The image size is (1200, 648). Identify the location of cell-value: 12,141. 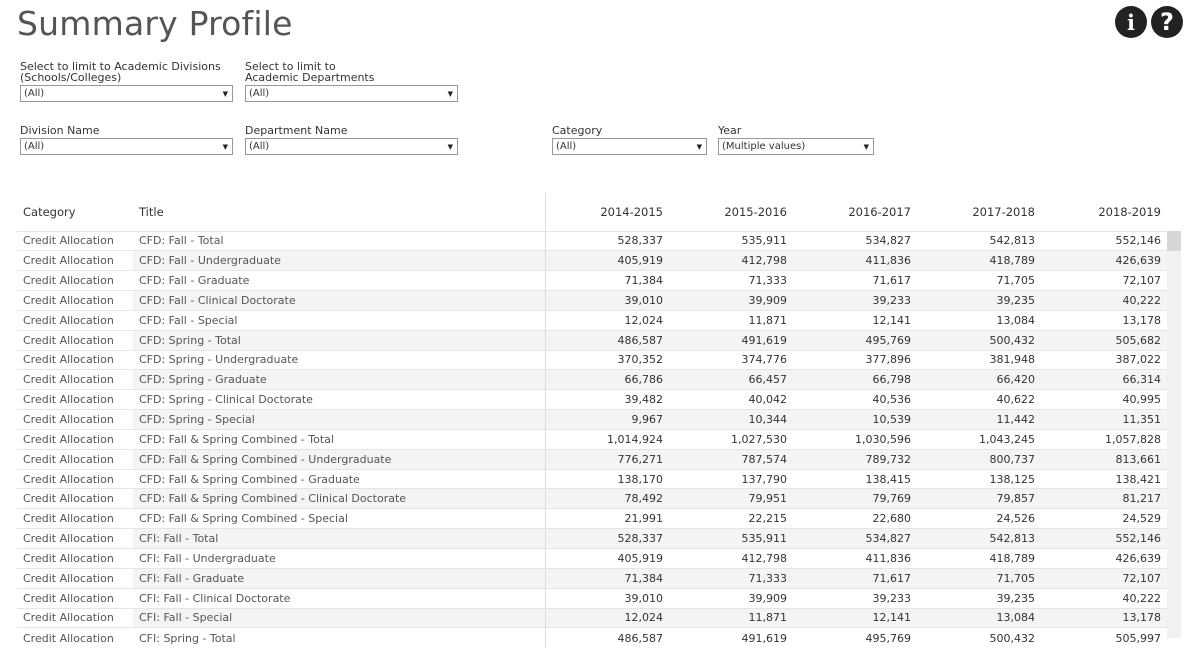
(855, 617).